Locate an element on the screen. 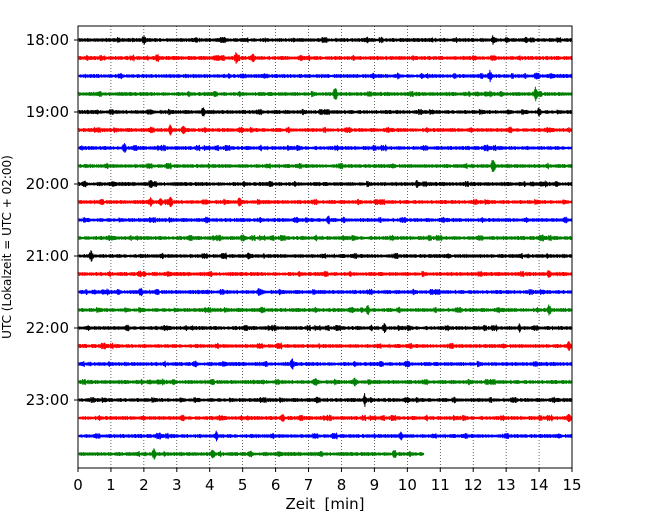 This screenshot has height=520, width=650. y-tick-label-1: 19:00 is located at coordinates (47, 112).